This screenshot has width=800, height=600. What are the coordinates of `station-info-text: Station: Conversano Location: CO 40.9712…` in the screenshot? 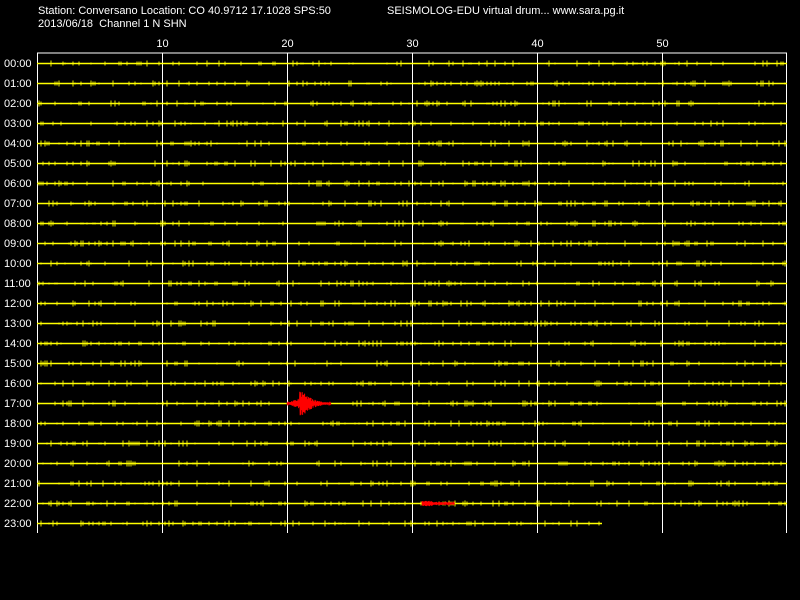 It's located at (184, 11).